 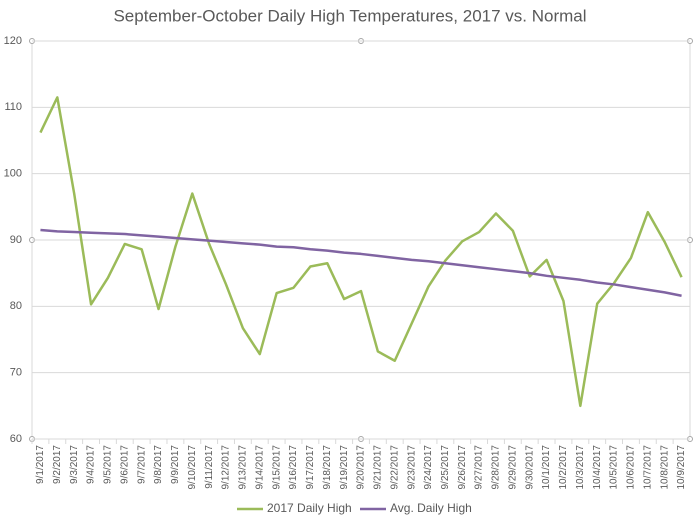 What do you see at coordinates (13, 107) in the screenshot?
I see `y-tick-label: 110` at bounding box center [13, 107].